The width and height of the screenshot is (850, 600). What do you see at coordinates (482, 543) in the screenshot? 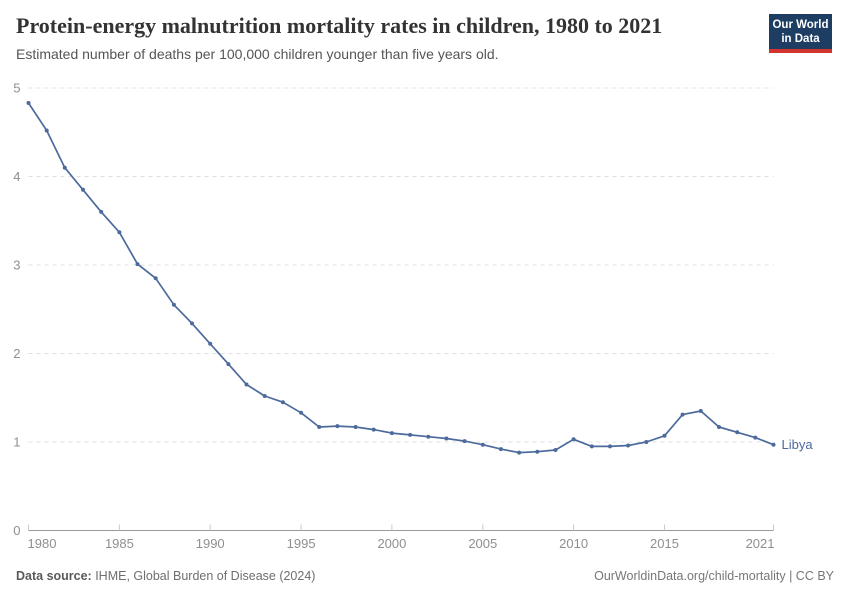
I see `x-tick-label: 2005` at bounding box center [482, 543].